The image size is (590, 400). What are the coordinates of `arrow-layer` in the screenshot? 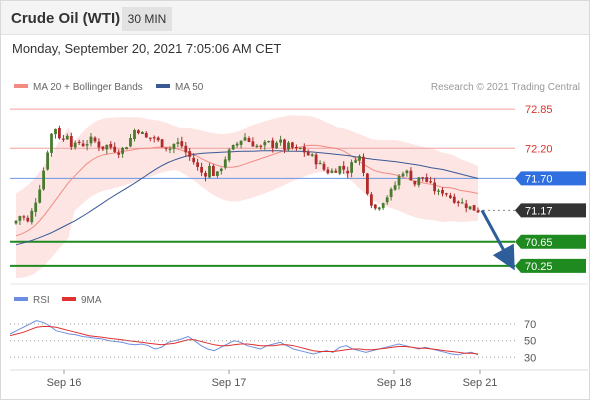 It's located at (497, 240).